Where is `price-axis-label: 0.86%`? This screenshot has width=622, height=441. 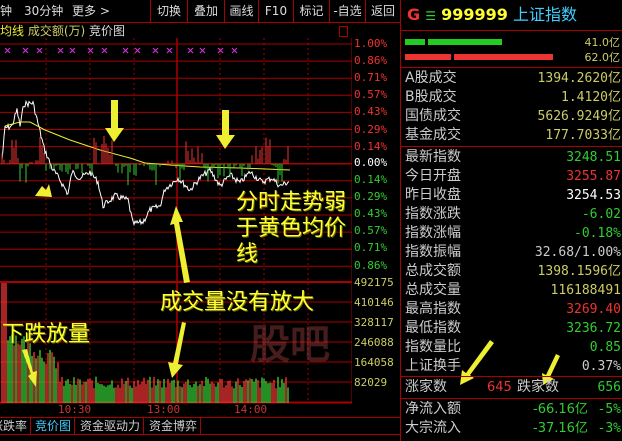 price-axis-label: 0.86% is located at coordinates (371, 61).